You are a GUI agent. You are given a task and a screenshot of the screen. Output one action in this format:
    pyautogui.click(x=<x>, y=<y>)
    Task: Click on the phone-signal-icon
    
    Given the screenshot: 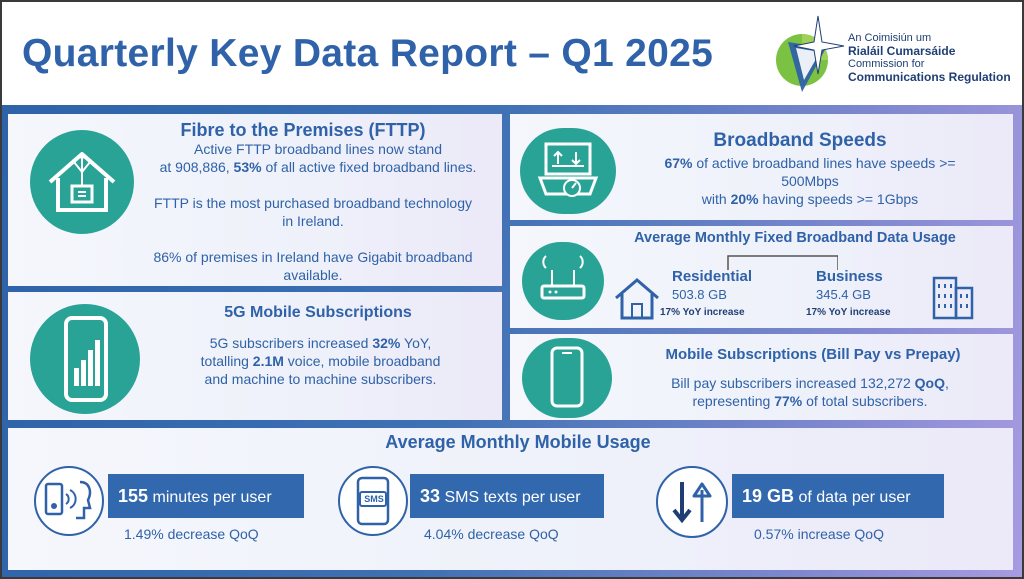 What is the action you would take?
    pyautogui.click(x=86, y=359)
    